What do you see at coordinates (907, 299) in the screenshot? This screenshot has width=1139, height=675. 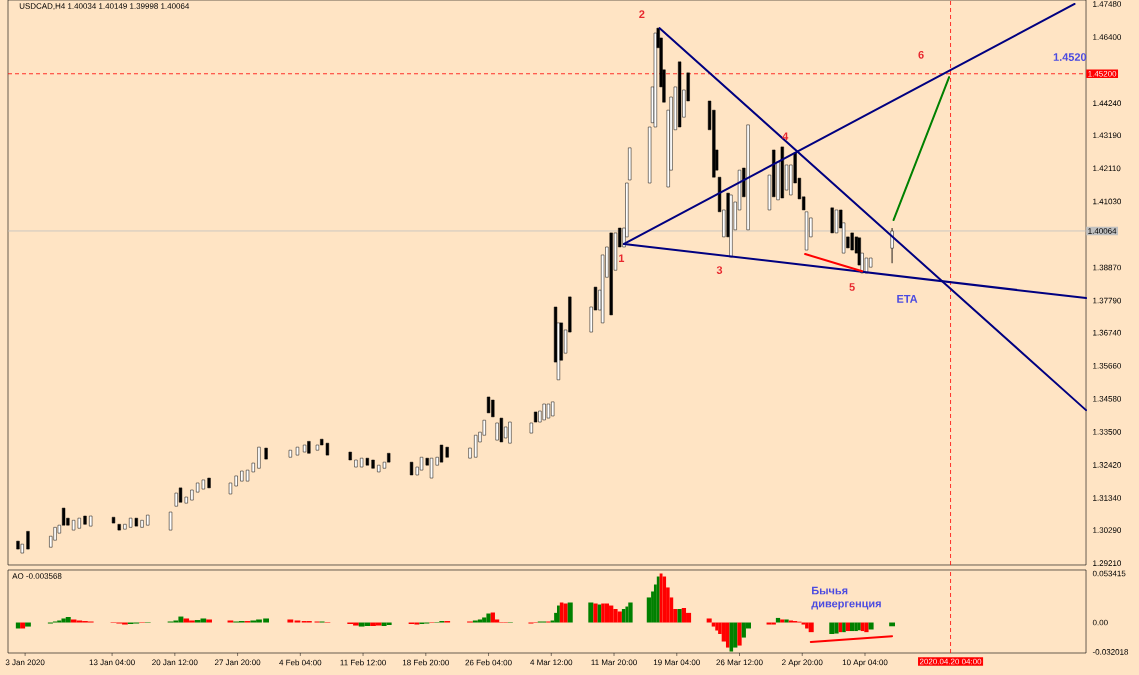 I see `annotation: ETA` at bounding box center [907, 299].